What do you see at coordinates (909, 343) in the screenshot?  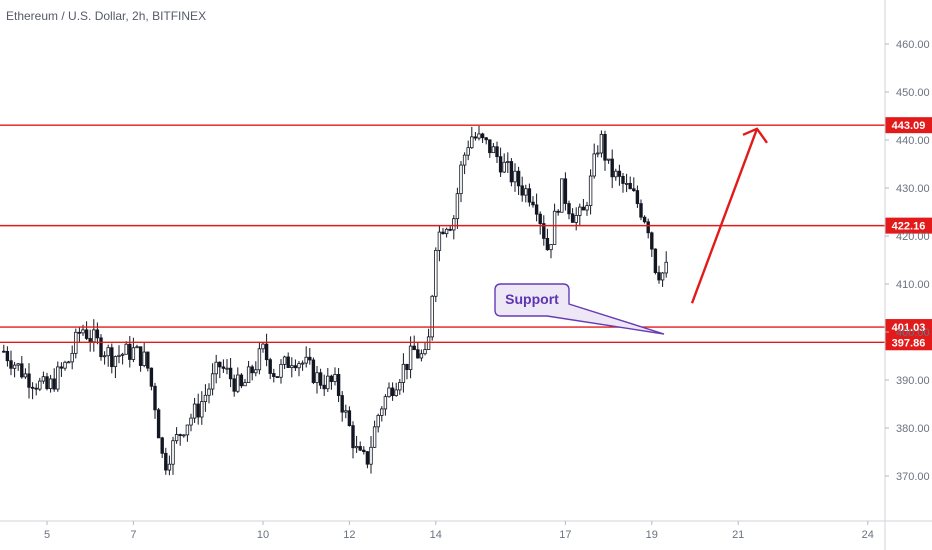 I see `level-price-label: 397.86` at bounding box center [909, 343].